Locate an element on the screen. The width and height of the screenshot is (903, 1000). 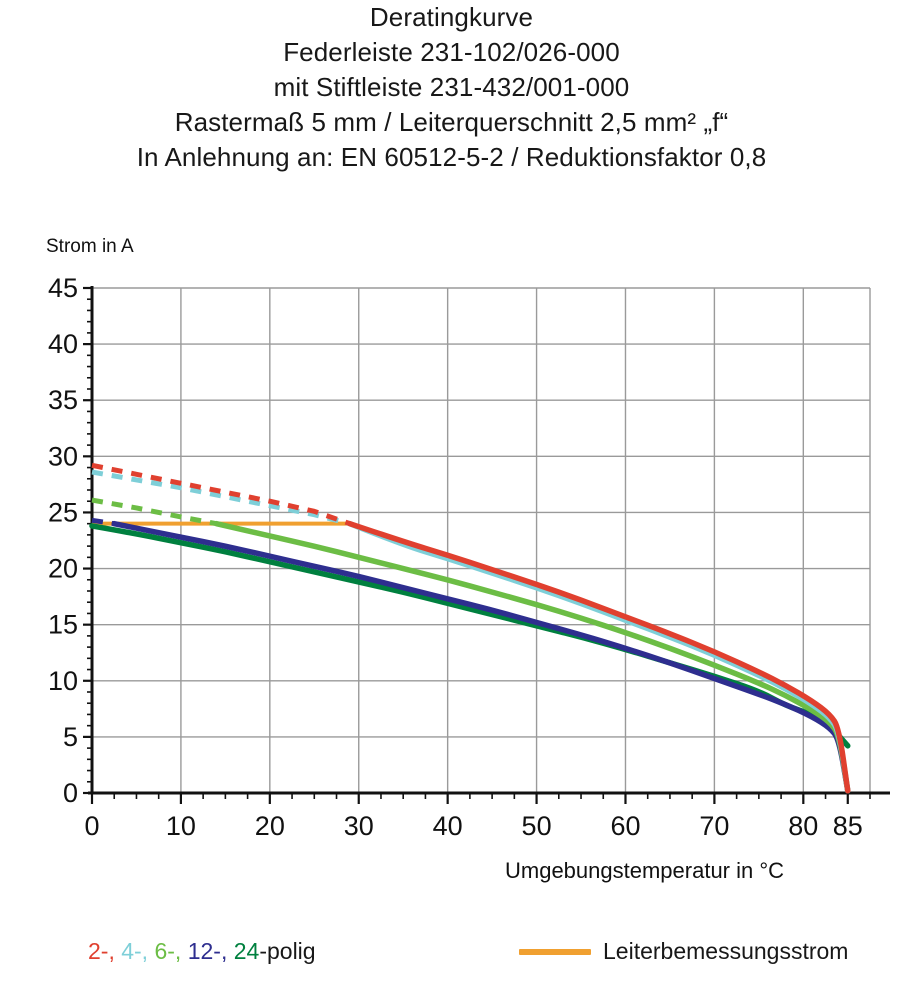
y-tick-label: 5 is located at coordinates (70, 737).